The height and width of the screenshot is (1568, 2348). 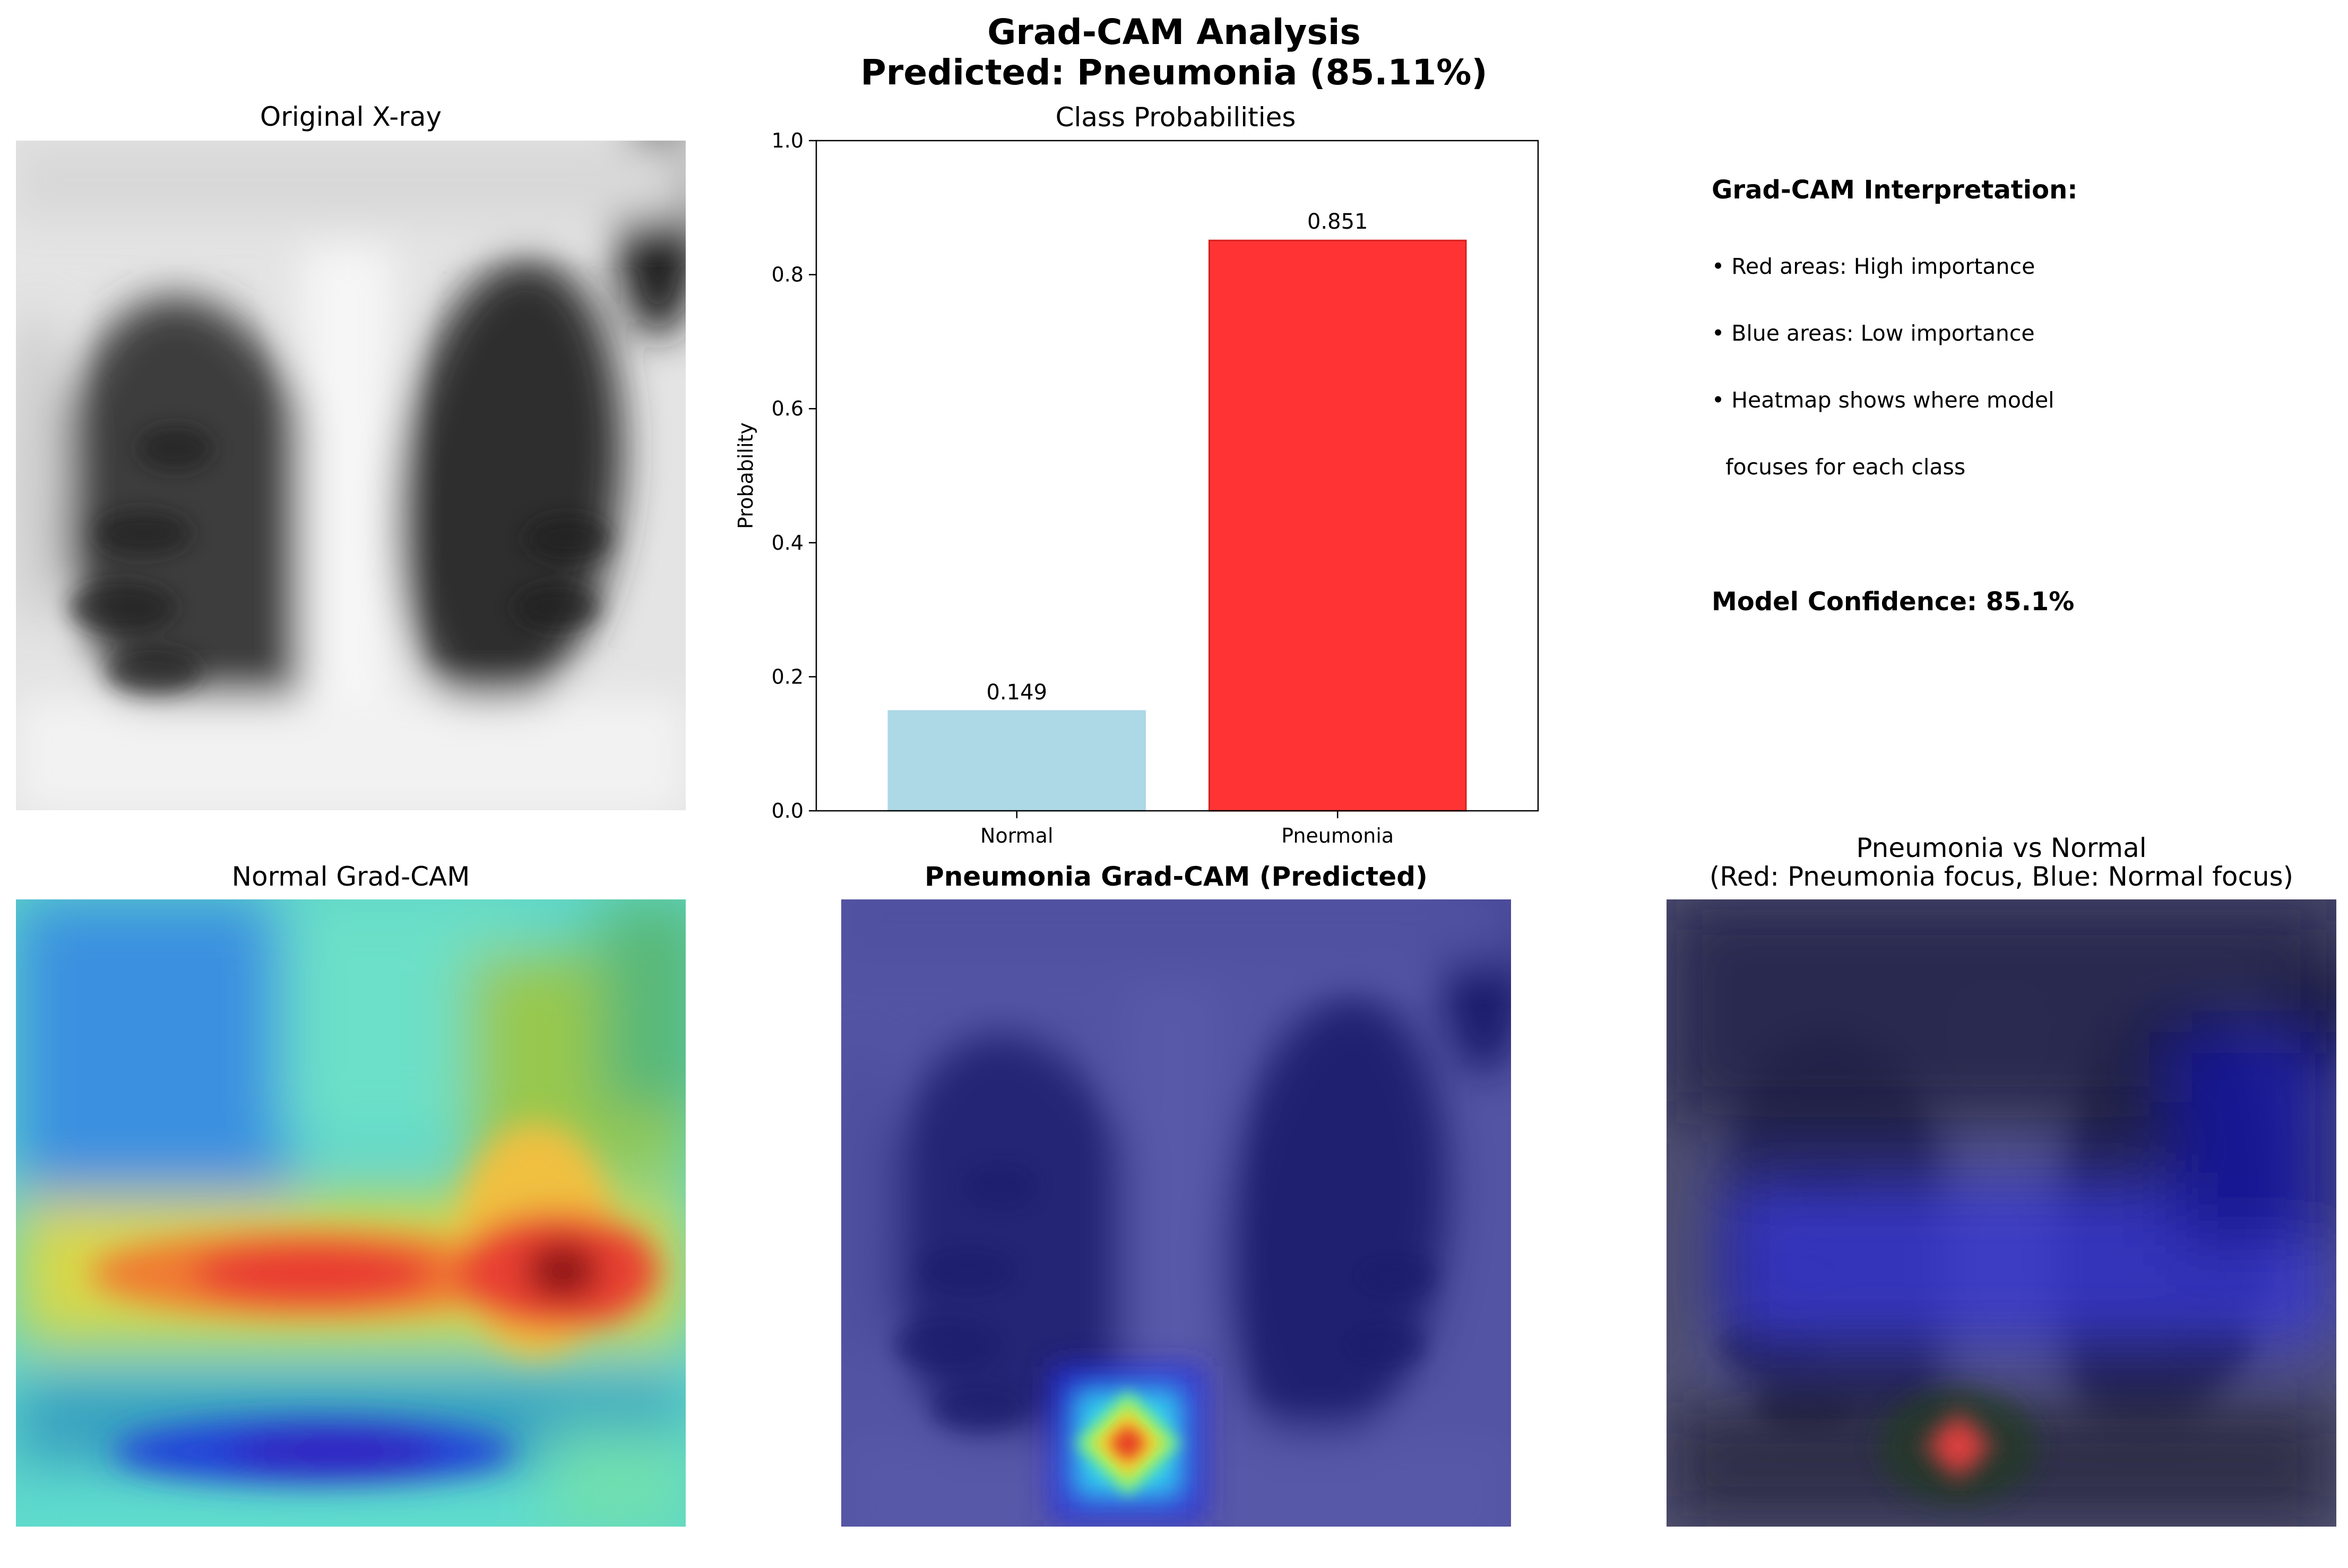 What do you see at coordinates (1176, 876) in the screenshot?
I see `pneumonia-gradcam-title: Pneumonia Grad-CAM (Predicted)` at bounding box center [1176, 876].